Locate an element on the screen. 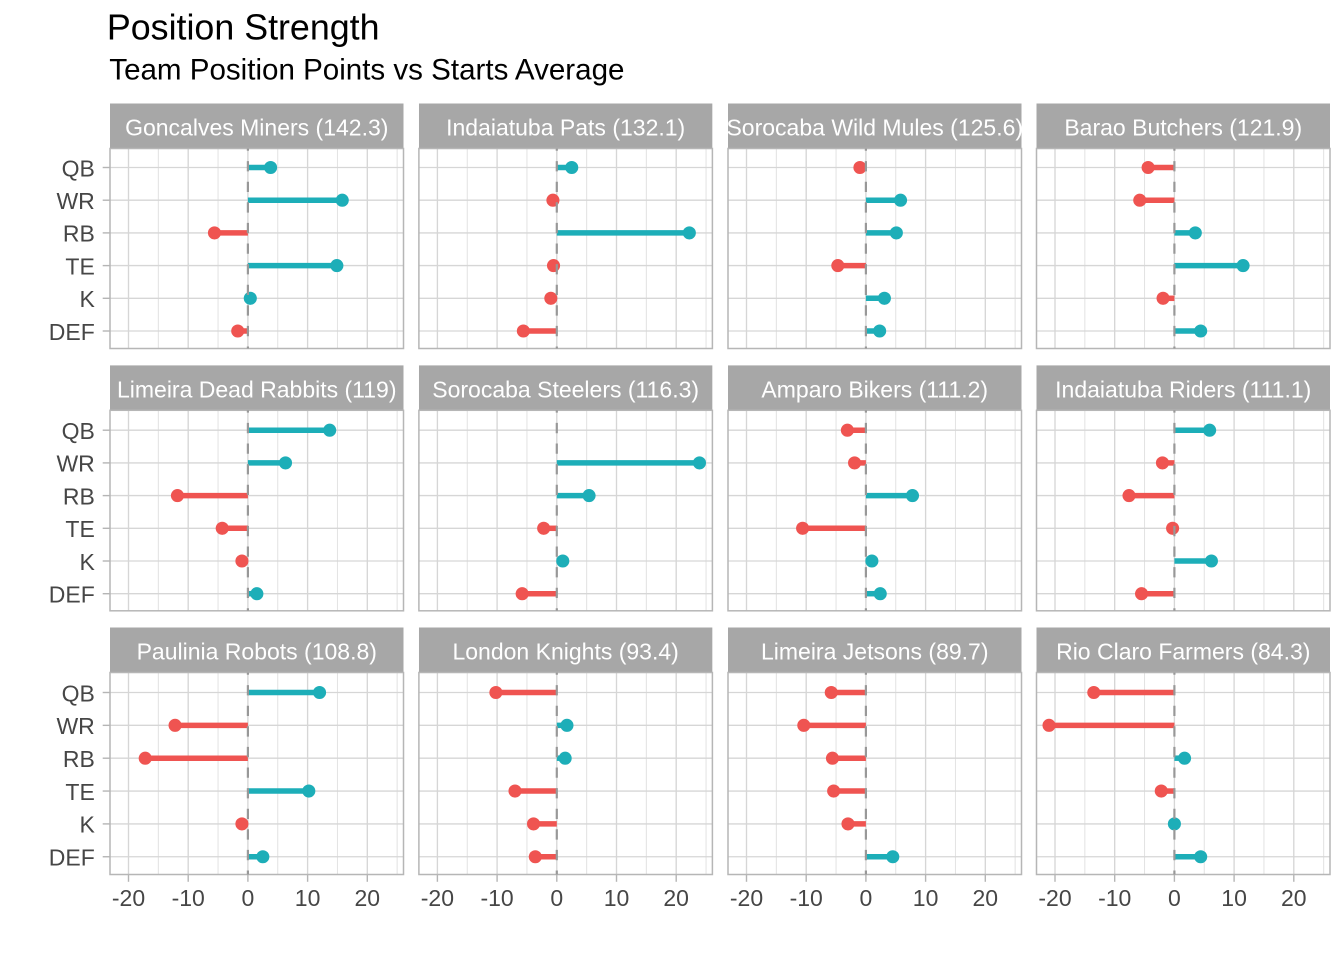  svg-text:Team Position Points vs Starts: Team Position Points vs Starts Average is located at coordinates (366, 70).